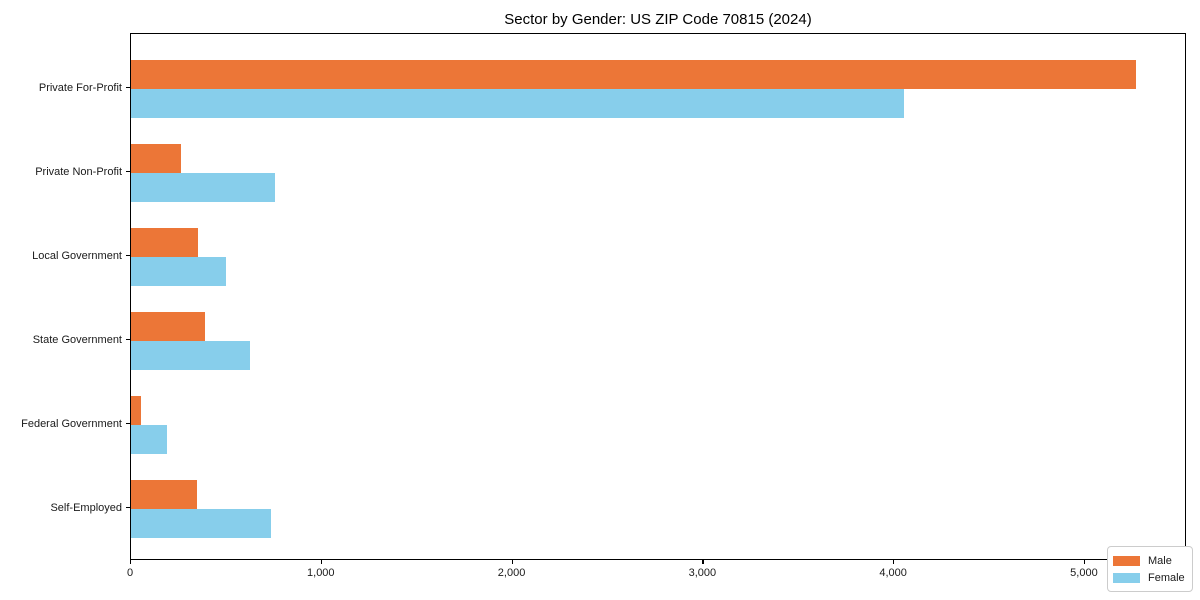 The height and width of the screenshot is (600, 1200). Describe the element at coordinates (1166, 577) in the screenshot. I see `legend-label-female: Female` at that location.